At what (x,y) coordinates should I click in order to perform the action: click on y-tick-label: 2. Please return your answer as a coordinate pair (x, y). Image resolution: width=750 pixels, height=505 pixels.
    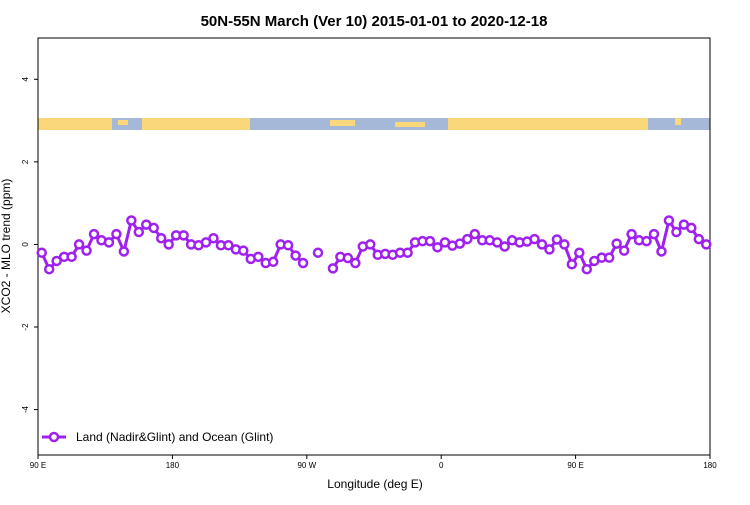
    Looking at the image, I should click on (25, 161).